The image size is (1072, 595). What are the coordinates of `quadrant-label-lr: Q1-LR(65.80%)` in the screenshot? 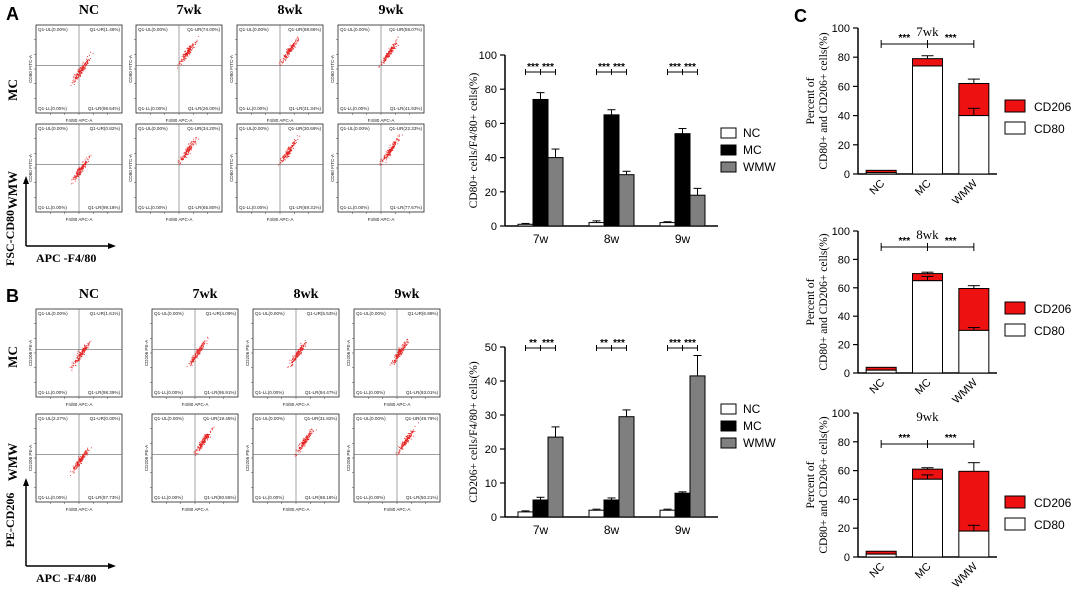 It's located at (204, 207).